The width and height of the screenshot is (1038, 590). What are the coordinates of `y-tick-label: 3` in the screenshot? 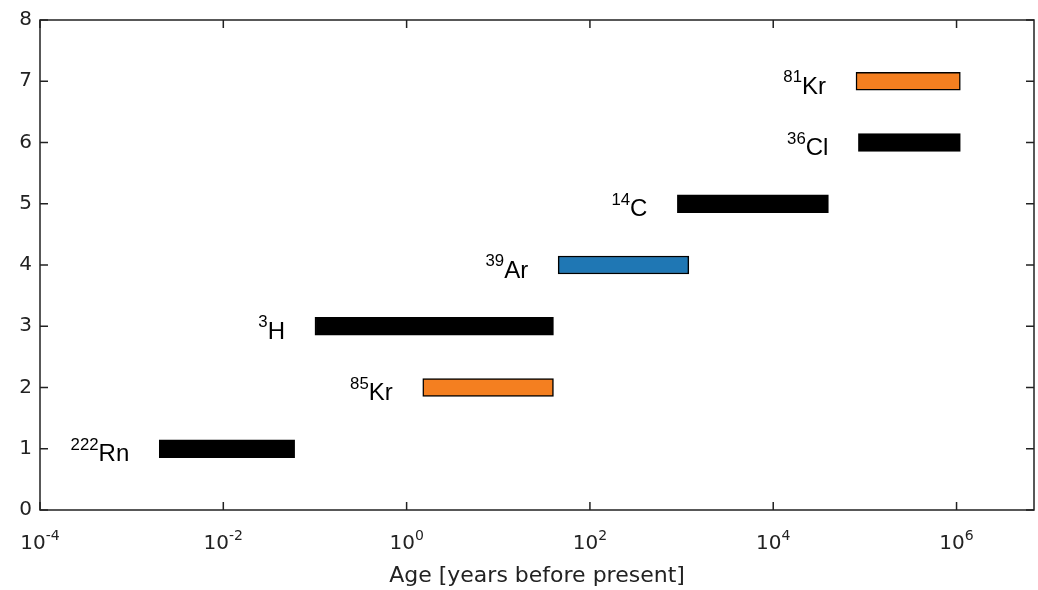 It's located at (25, 324).